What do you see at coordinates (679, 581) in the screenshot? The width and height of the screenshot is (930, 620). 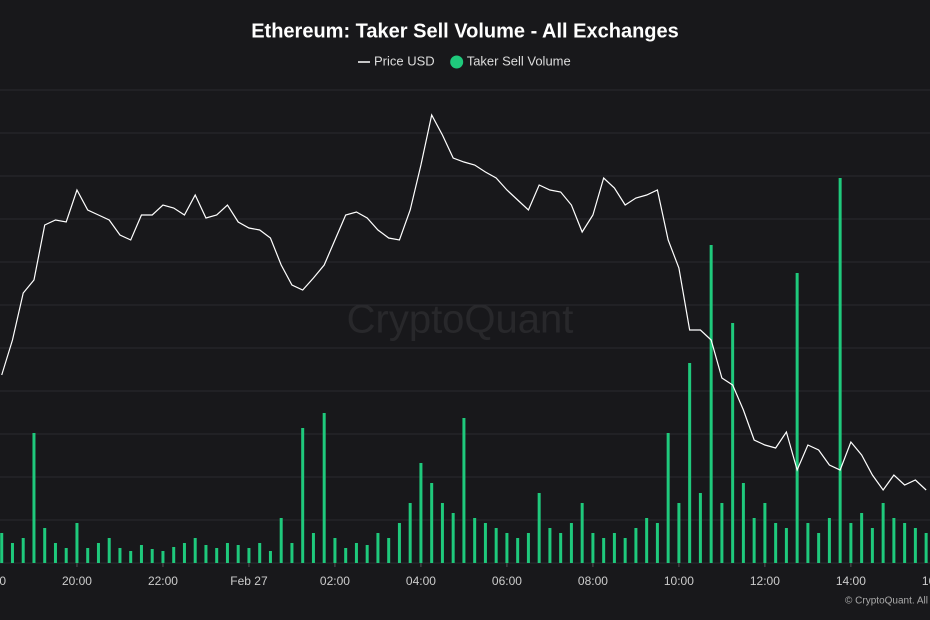 I see `x-tick-label: 10:00` at bounding box center [679, 581].